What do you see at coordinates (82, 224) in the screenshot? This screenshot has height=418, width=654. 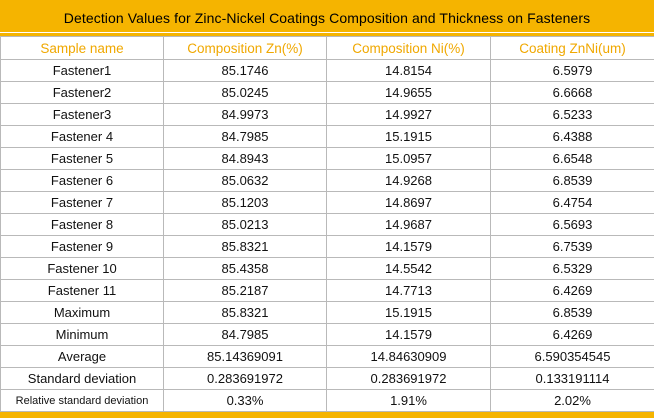 I see `cell-sample-name: Fastener 8` at bounding box center [82, 224].